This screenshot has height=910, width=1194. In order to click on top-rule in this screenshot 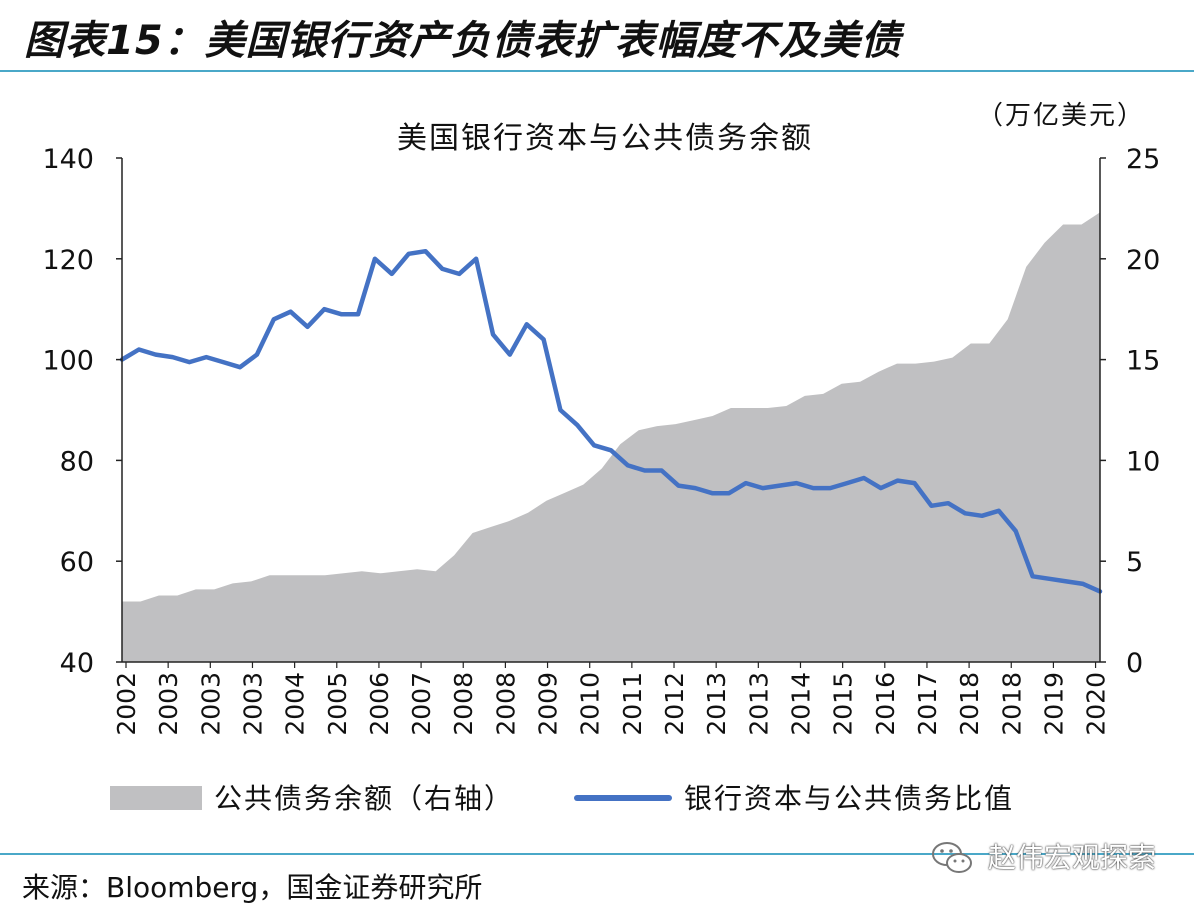, I will do `click(597, 71)`.